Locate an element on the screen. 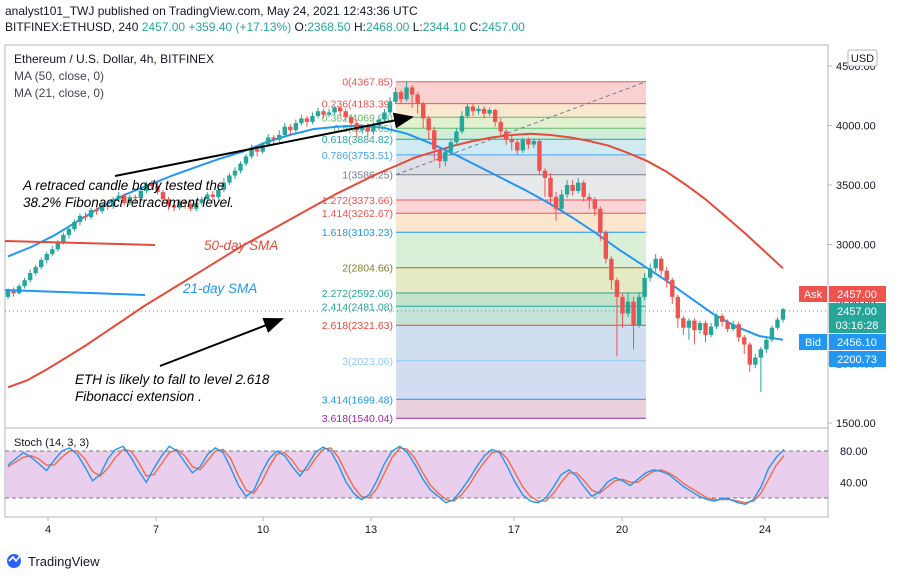 This screenshot has width=900, height=580. time-tick-label: 13 is located at coordinates (371, 530).